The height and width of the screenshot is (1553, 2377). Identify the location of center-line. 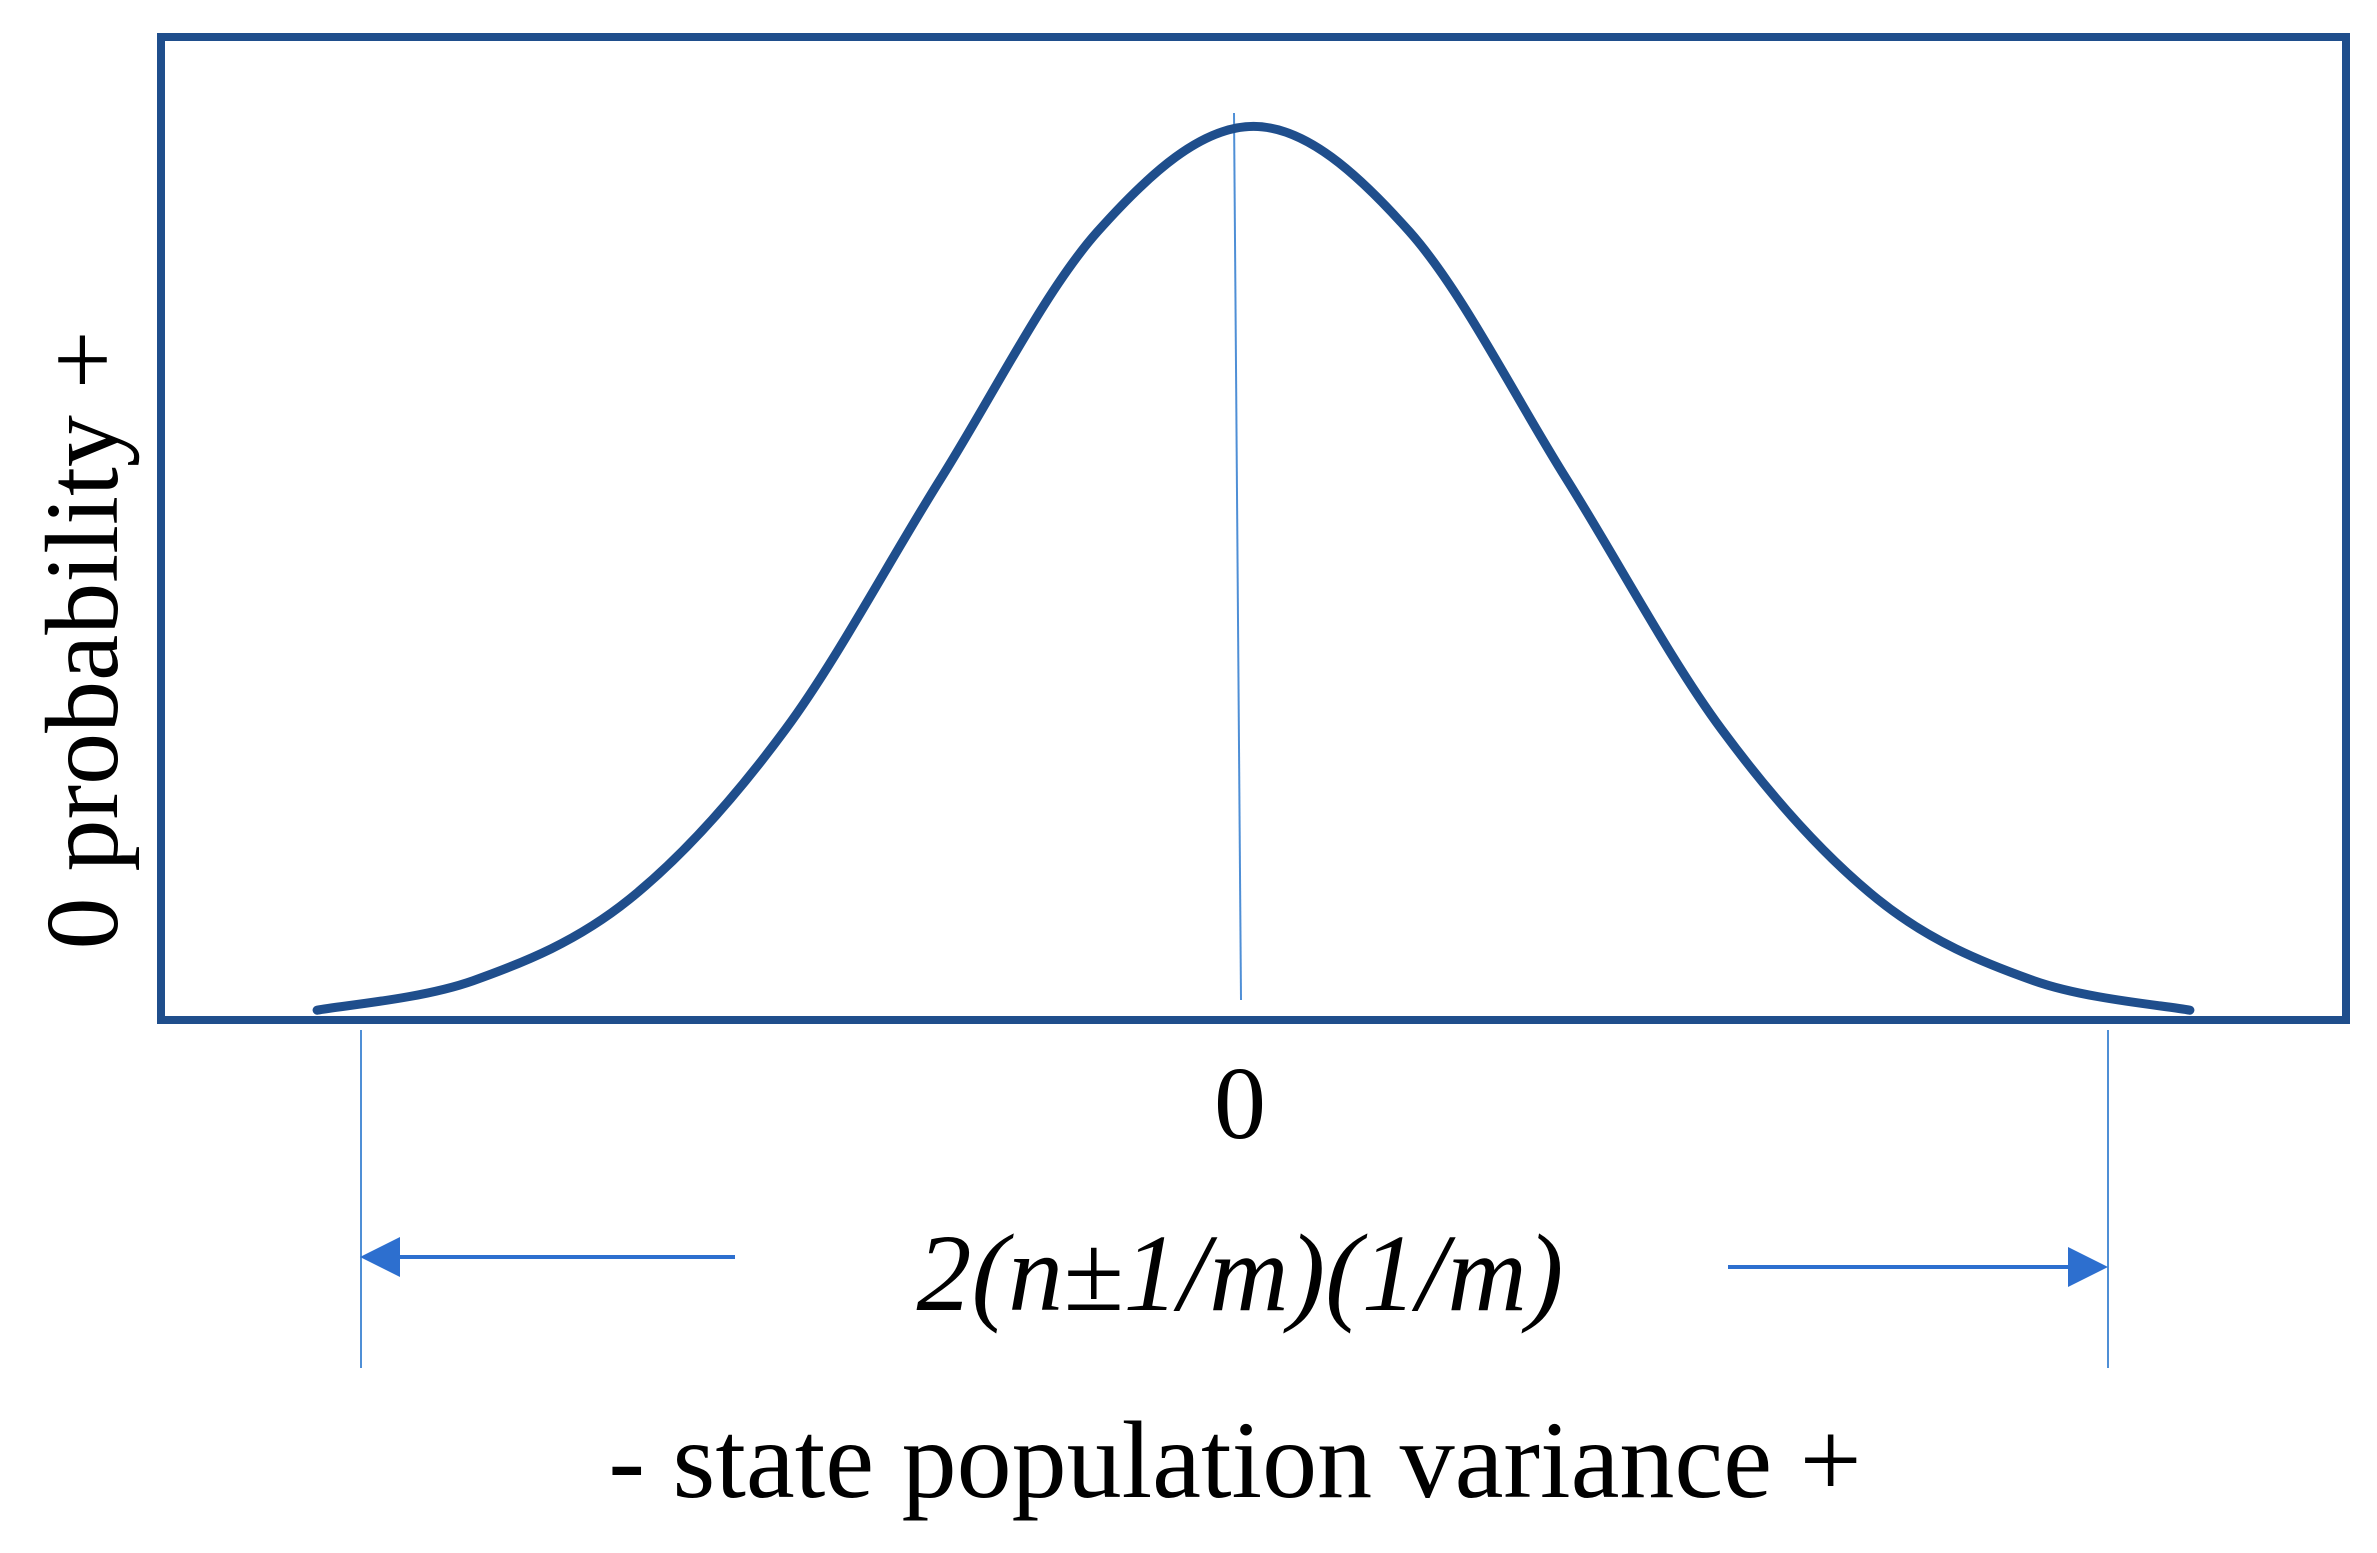
(1237, 556).